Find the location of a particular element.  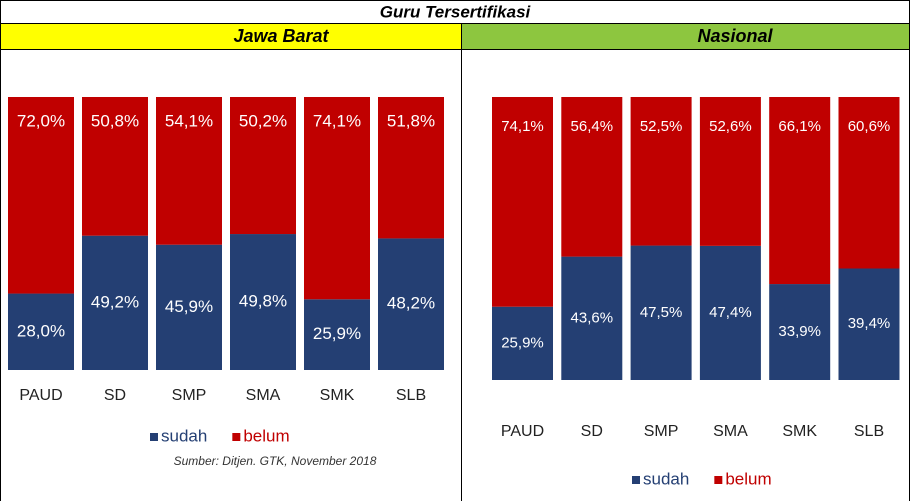

value-label: 66,1% is located at coordinates (799, 126).